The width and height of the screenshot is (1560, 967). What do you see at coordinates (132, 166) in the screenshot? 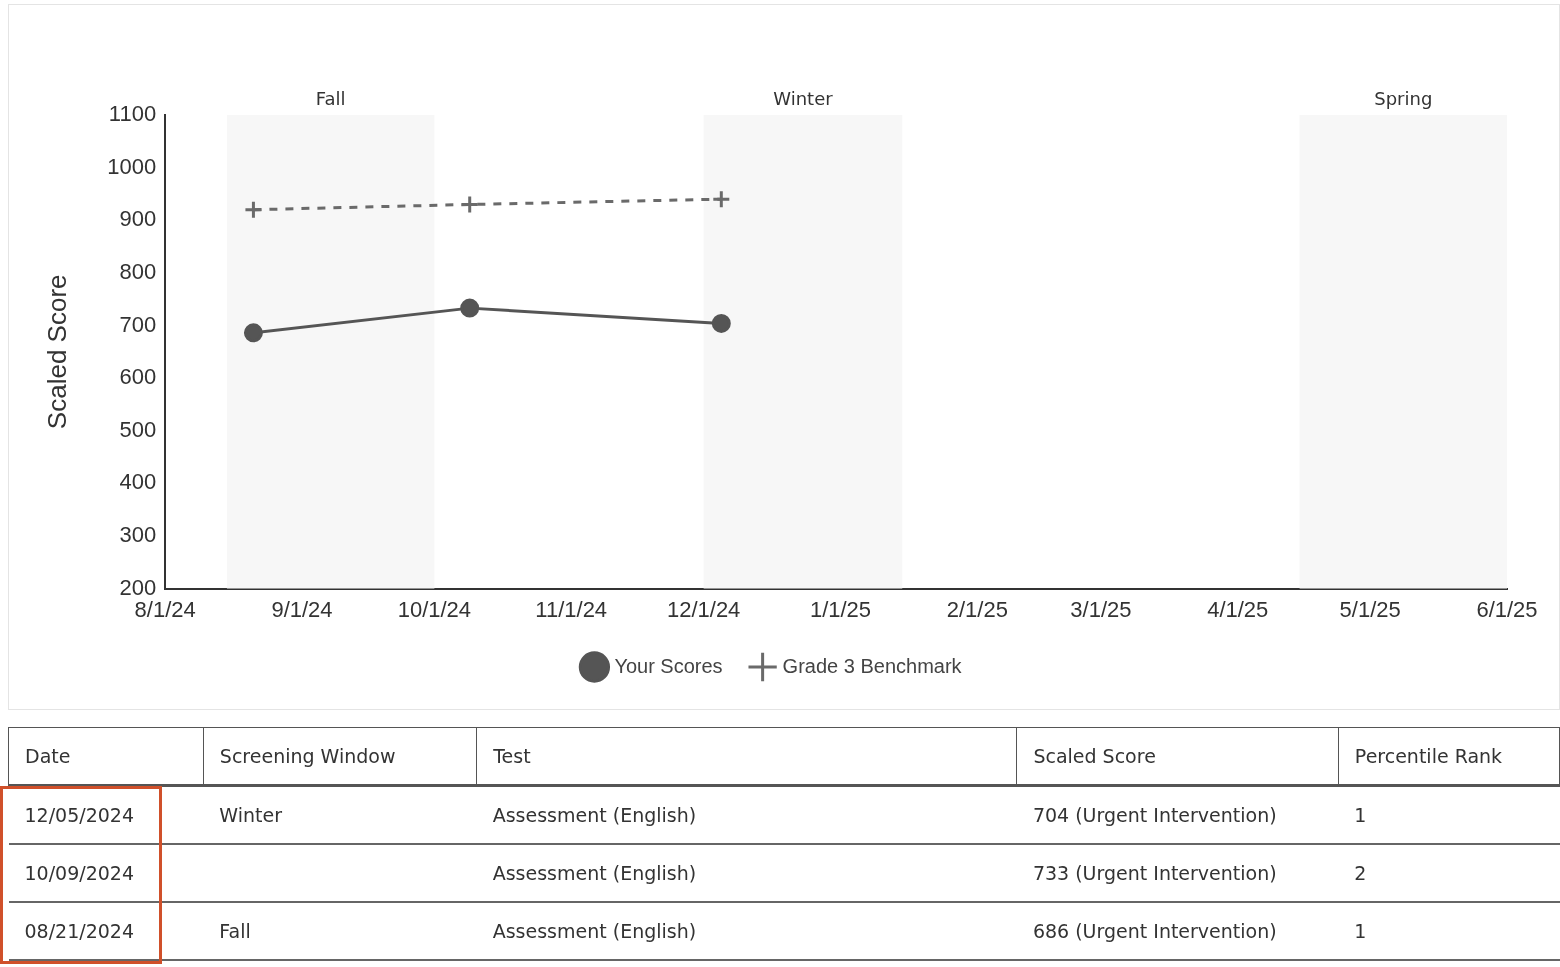
I see `y-tick-label: 1000` at bounding box center [132, 166].